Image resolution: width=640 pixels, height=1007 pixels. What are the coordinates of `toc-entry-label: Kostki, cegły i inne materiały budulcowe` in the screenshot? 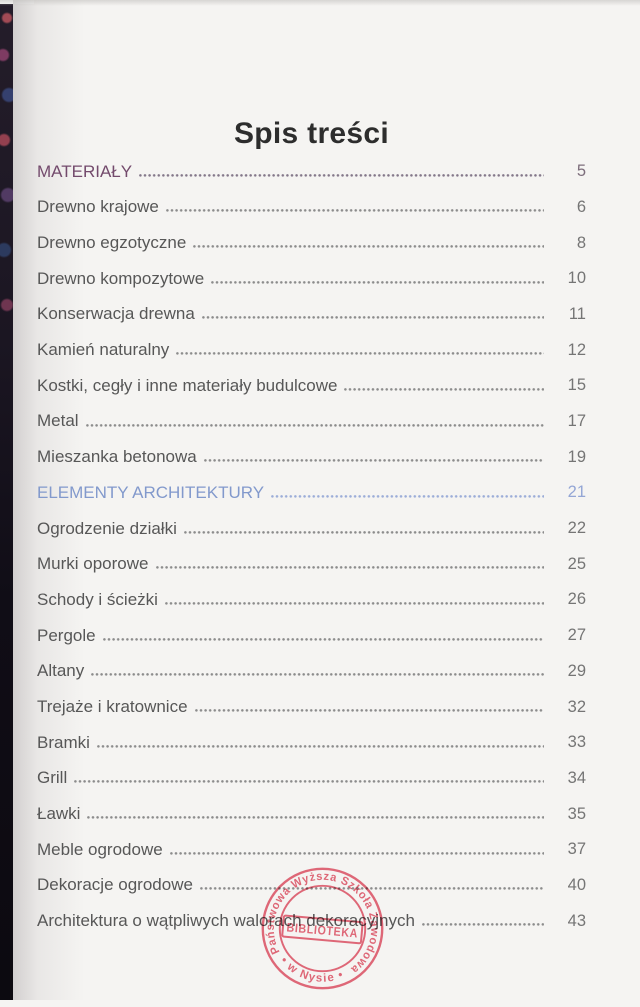 It's located at (187, 385).